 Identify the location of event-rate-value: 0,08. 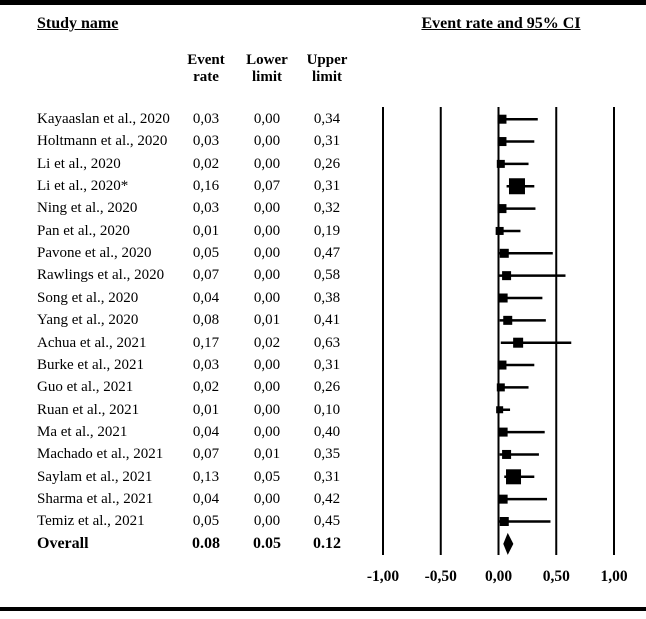
(206, 320).